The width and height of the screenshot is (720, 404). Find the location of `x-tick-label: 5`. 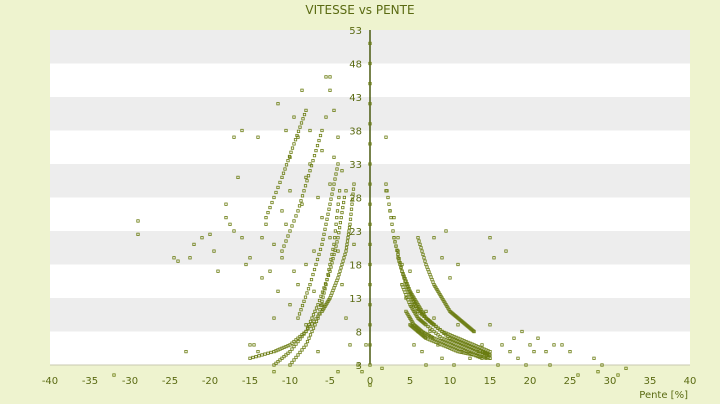

x-tick-label: 5 is located at coordinates (410, 381).